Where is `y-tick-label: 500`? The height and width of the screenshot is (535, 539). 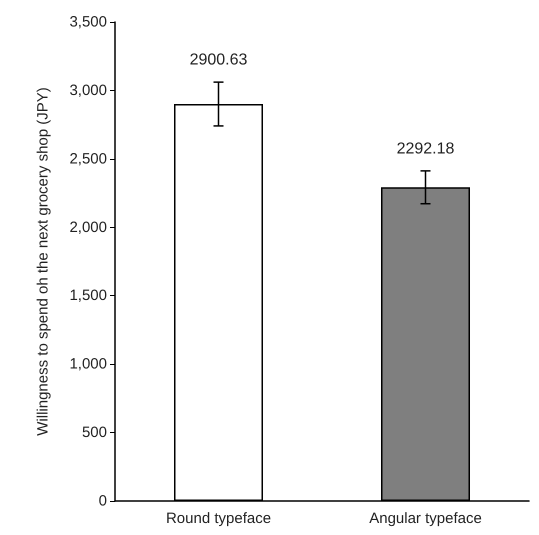
y-tick-label: 500 is located at coordinates (94, 433).